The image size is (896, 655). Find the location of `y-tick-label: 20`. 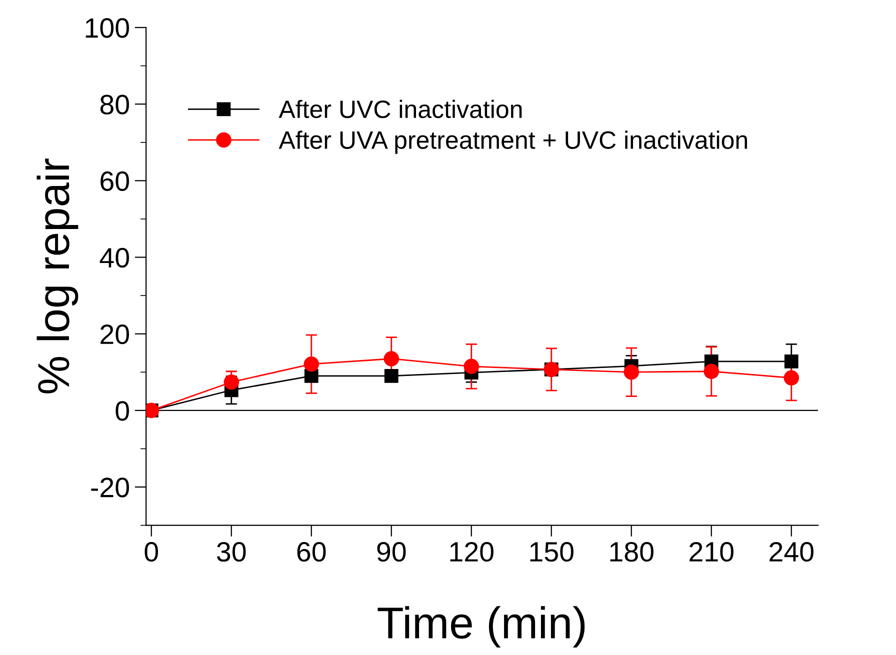

y-tick-label: 20 is located at coordinates (114, 334).